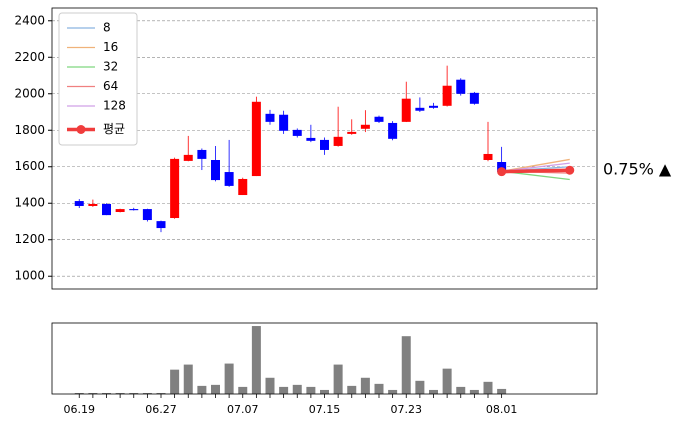 The image size is (681, 428). Describe the element at coordinates (114, 106) in the screenshot. I see `legend-label: 128` at that location.